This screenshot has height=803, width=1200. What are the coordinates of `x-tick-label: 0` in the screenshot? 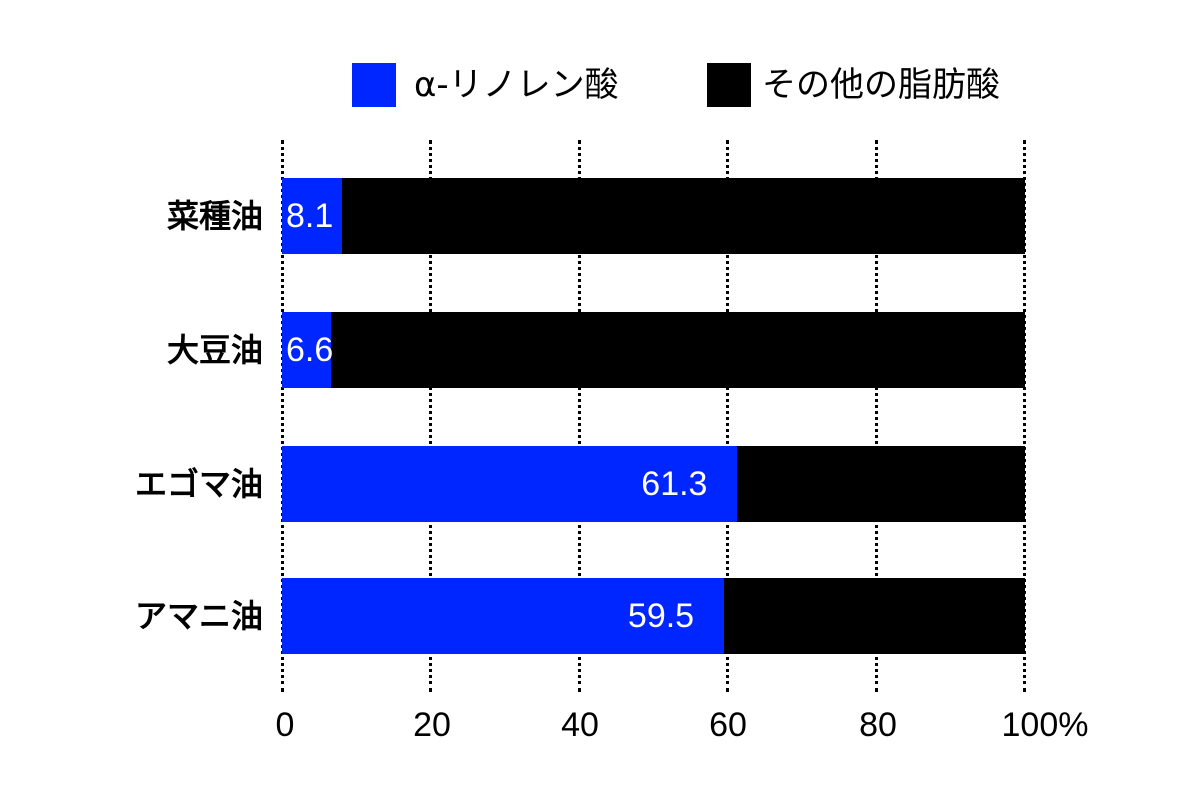 It's located at (285, 725).